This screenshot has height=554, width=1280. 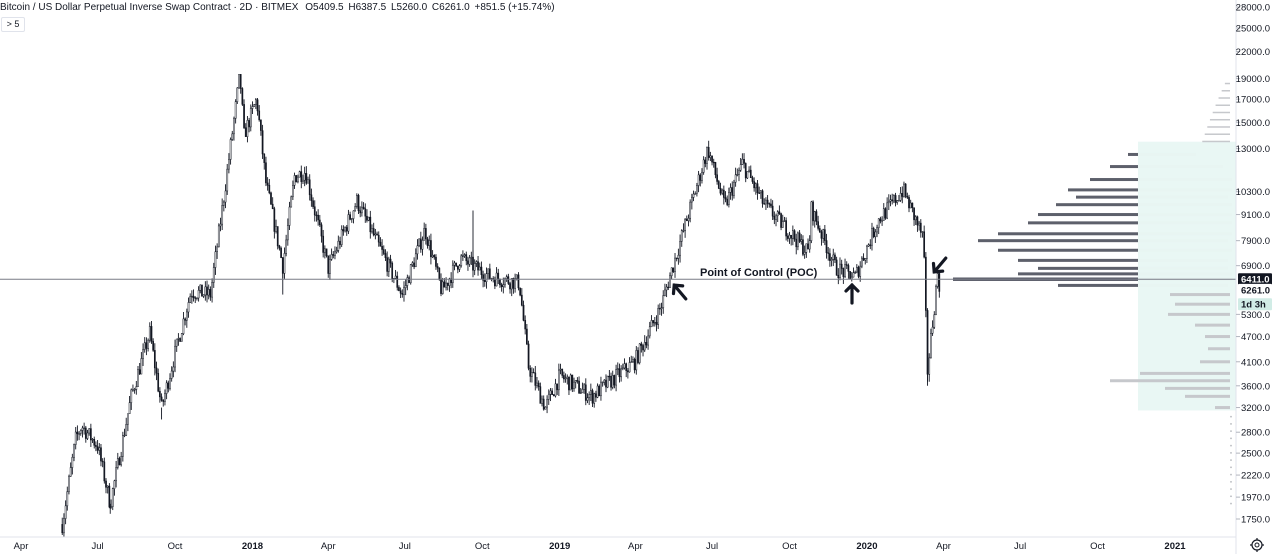 I want to click on open-value: O5409.5, so click(x=324, y=7).